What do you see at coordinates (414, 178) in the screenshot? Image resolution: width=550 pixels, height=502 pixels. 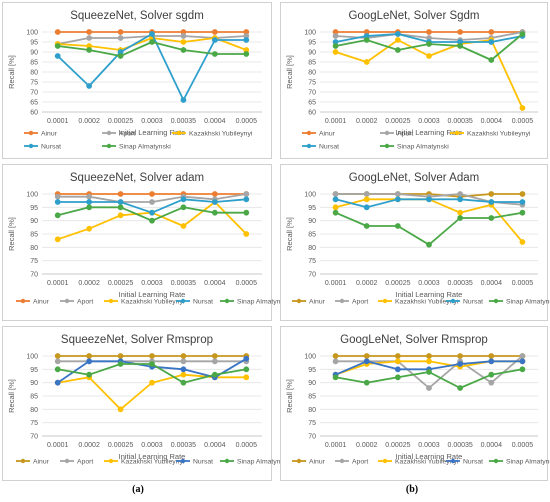 I see `chart-title: GoogLeNet, Solver Adam` at bounding box center [414, 178].